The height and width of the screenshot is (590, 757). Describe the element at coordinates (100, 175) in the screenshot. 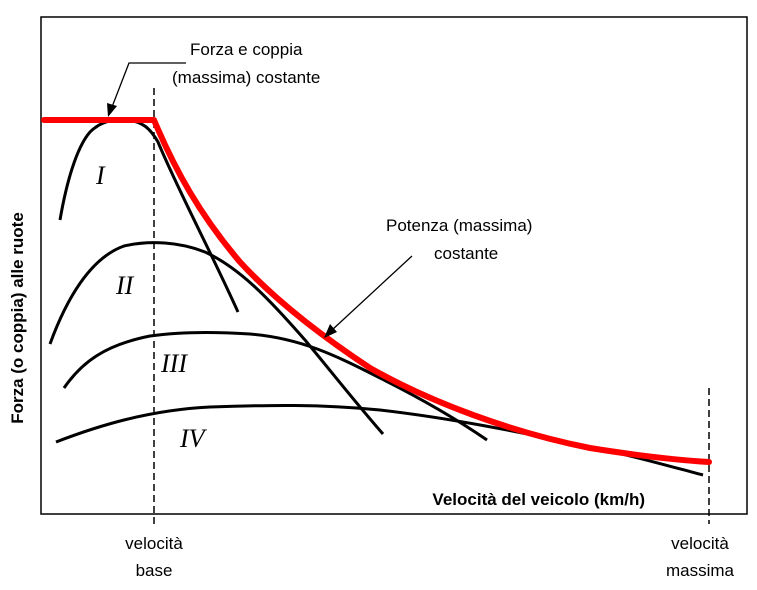

I see `gear-1-label: I` at that location.